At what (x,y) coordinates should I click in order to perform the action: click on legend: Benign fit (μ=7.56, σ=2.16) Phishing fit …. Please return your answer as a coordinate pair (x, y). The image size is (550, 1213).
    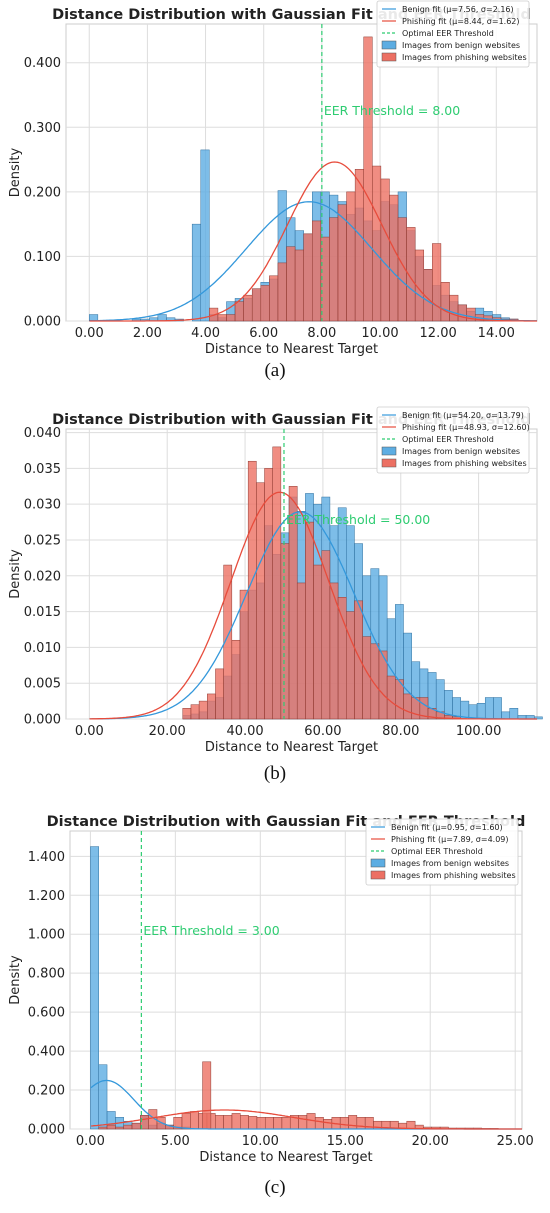
    Looking at the image, I should click on (453, 34).